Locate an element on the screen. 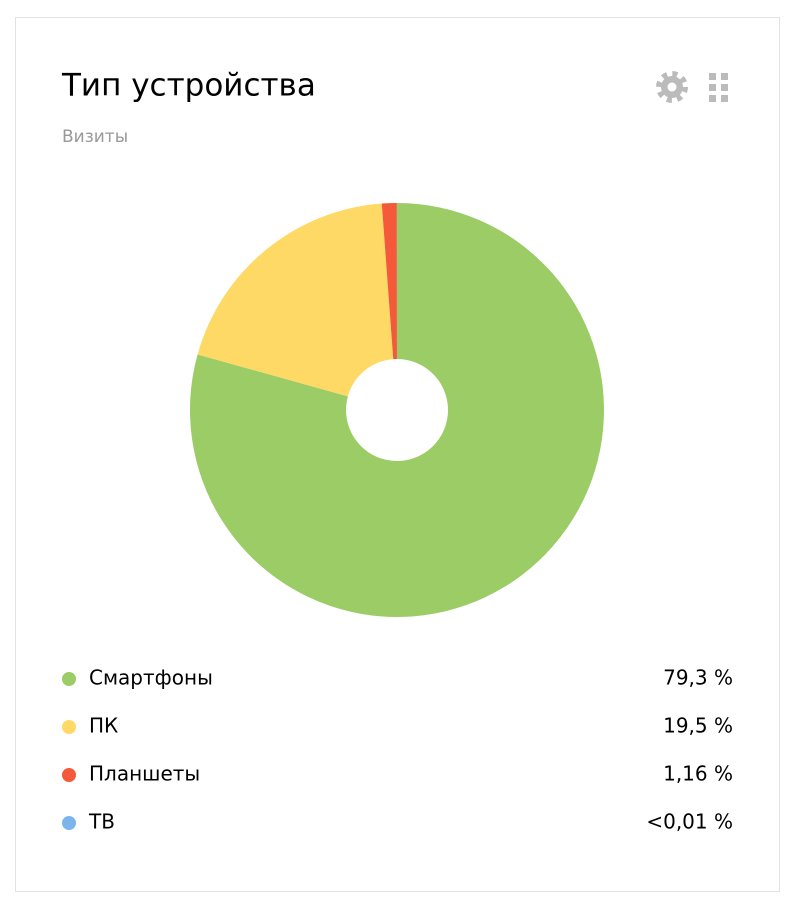 The height and width of the screenshot is (922, 812). legend-value: 1,16 % is located at coordinates (698, 774).